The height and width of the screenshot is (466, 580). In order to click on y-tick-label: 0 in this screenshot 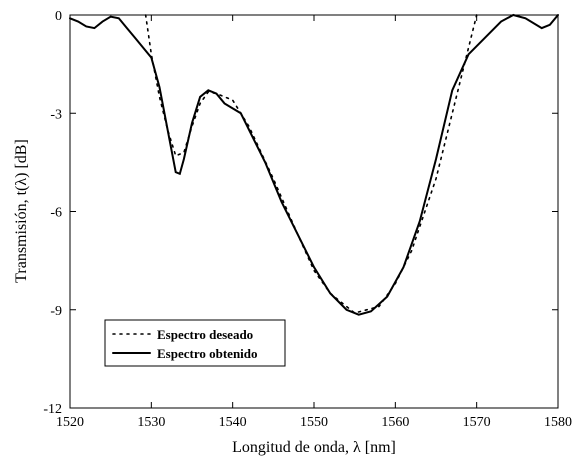, I will do `click(58, 16)`.